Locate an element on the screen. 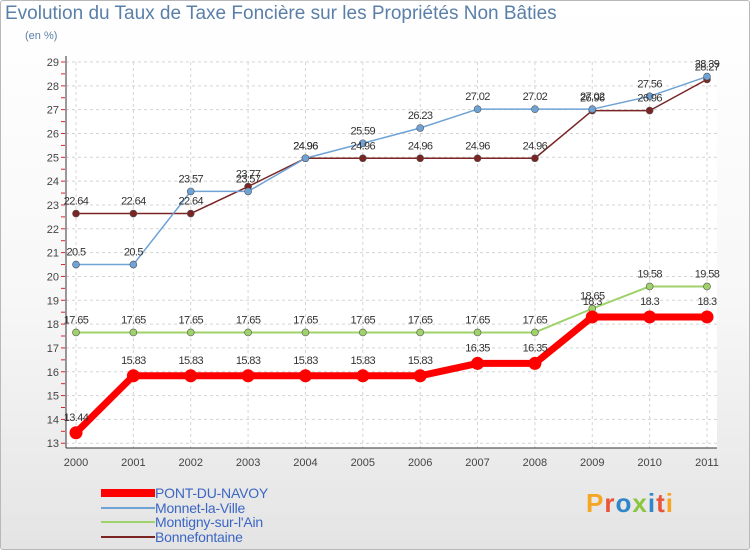 This screenshot has width=750, height=550. legend-item: PONT-DU-NAVOY is located at coordinates (184, 493).